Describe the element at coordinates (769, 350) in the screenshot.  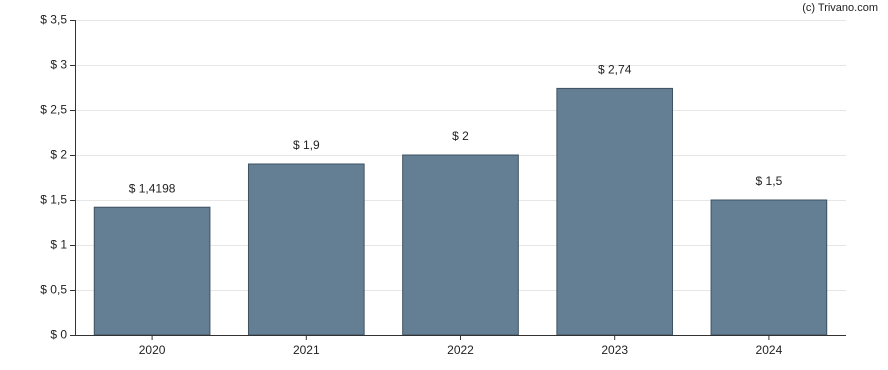
I see `x-tick-label: 2024` at that location.